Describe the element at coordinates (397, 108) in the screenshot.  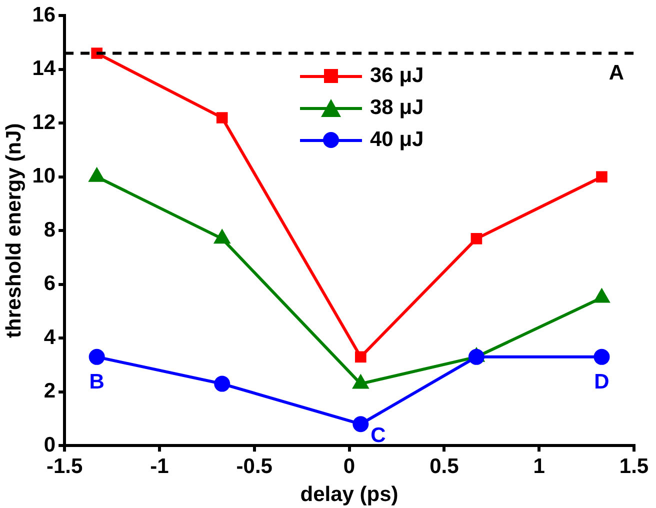
I see `legend-label: 38 μJ` at that location.